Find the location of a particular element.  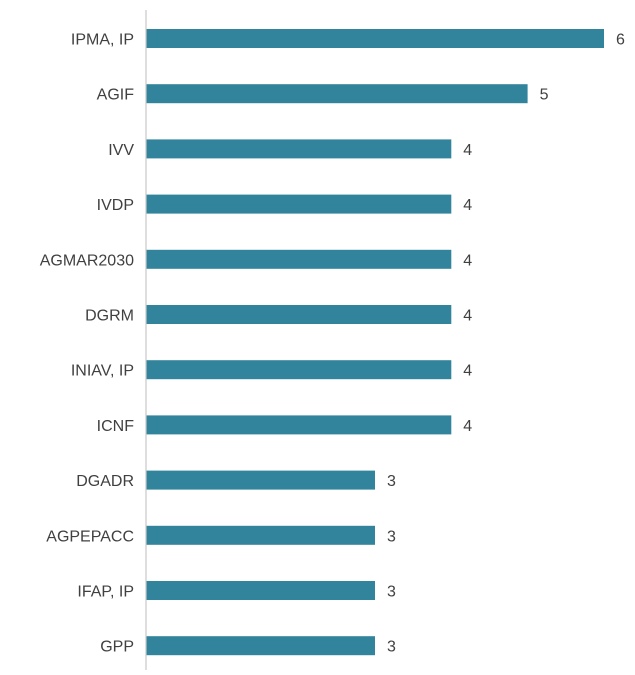

bar-icnf is located at coordinates (299, 425).